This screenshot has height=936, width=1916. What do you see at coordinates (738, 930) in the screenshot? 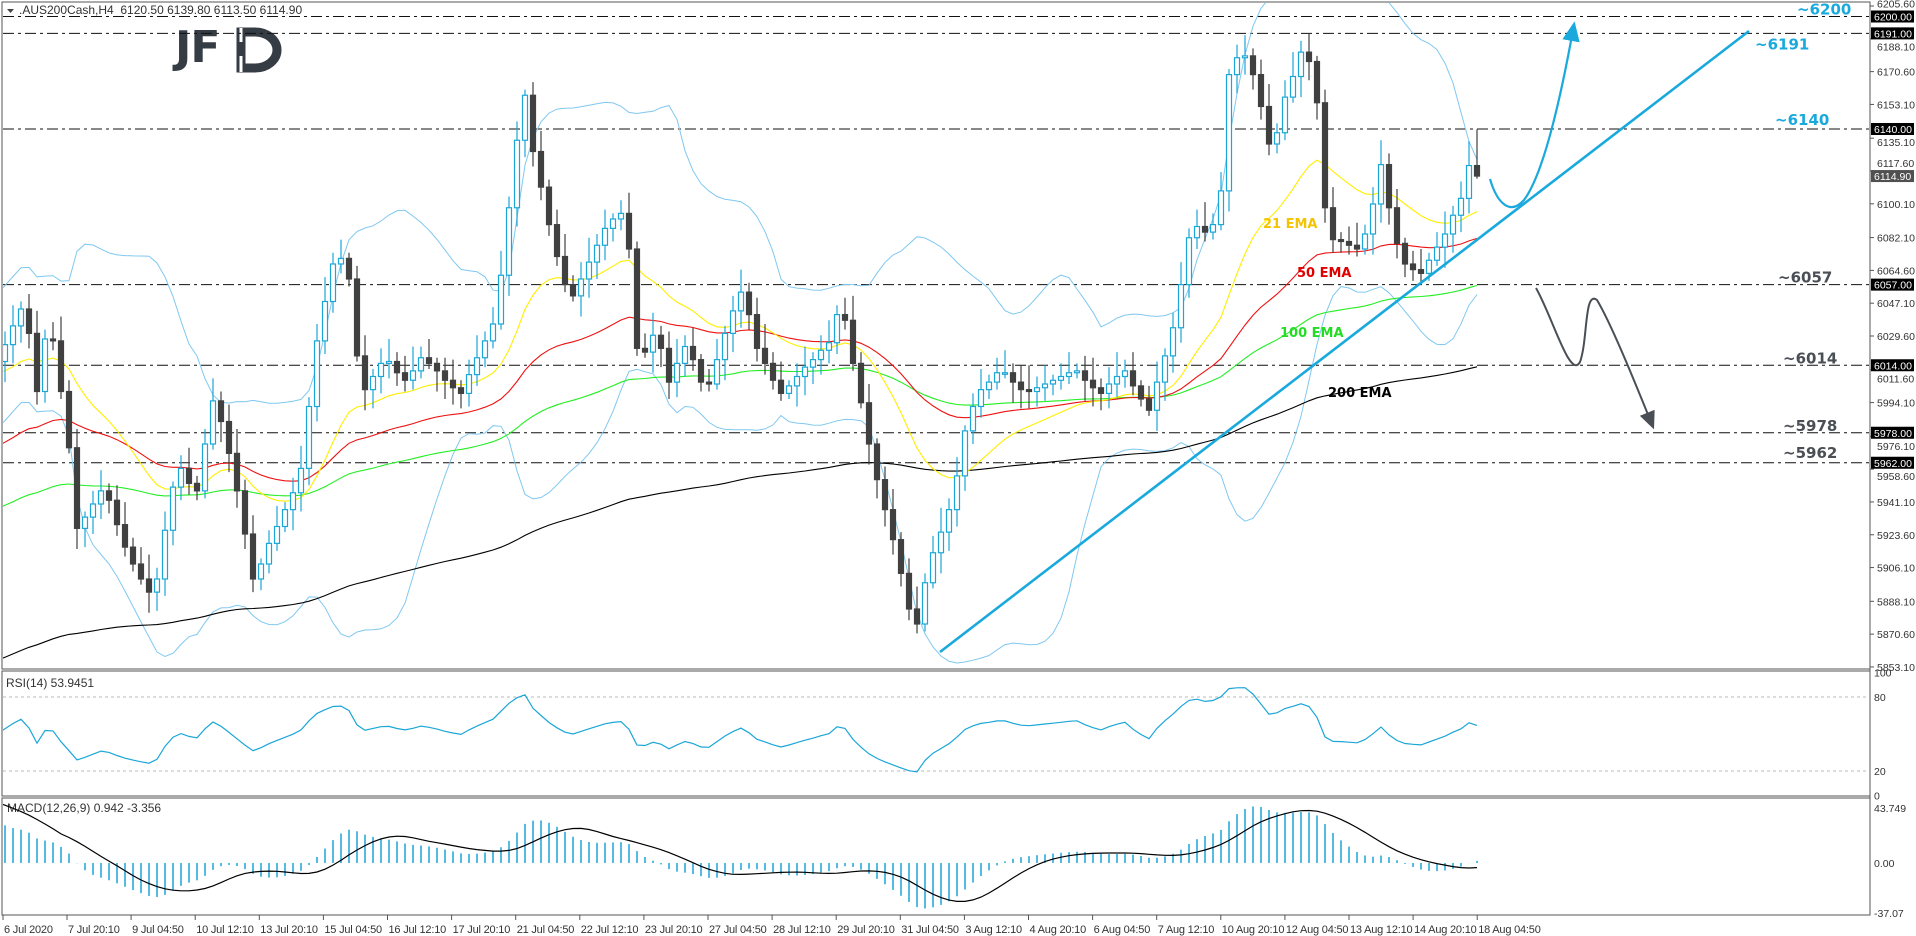
I see `date-tick-label: 27 Jul 04:50` at bounding box center [738, 930].